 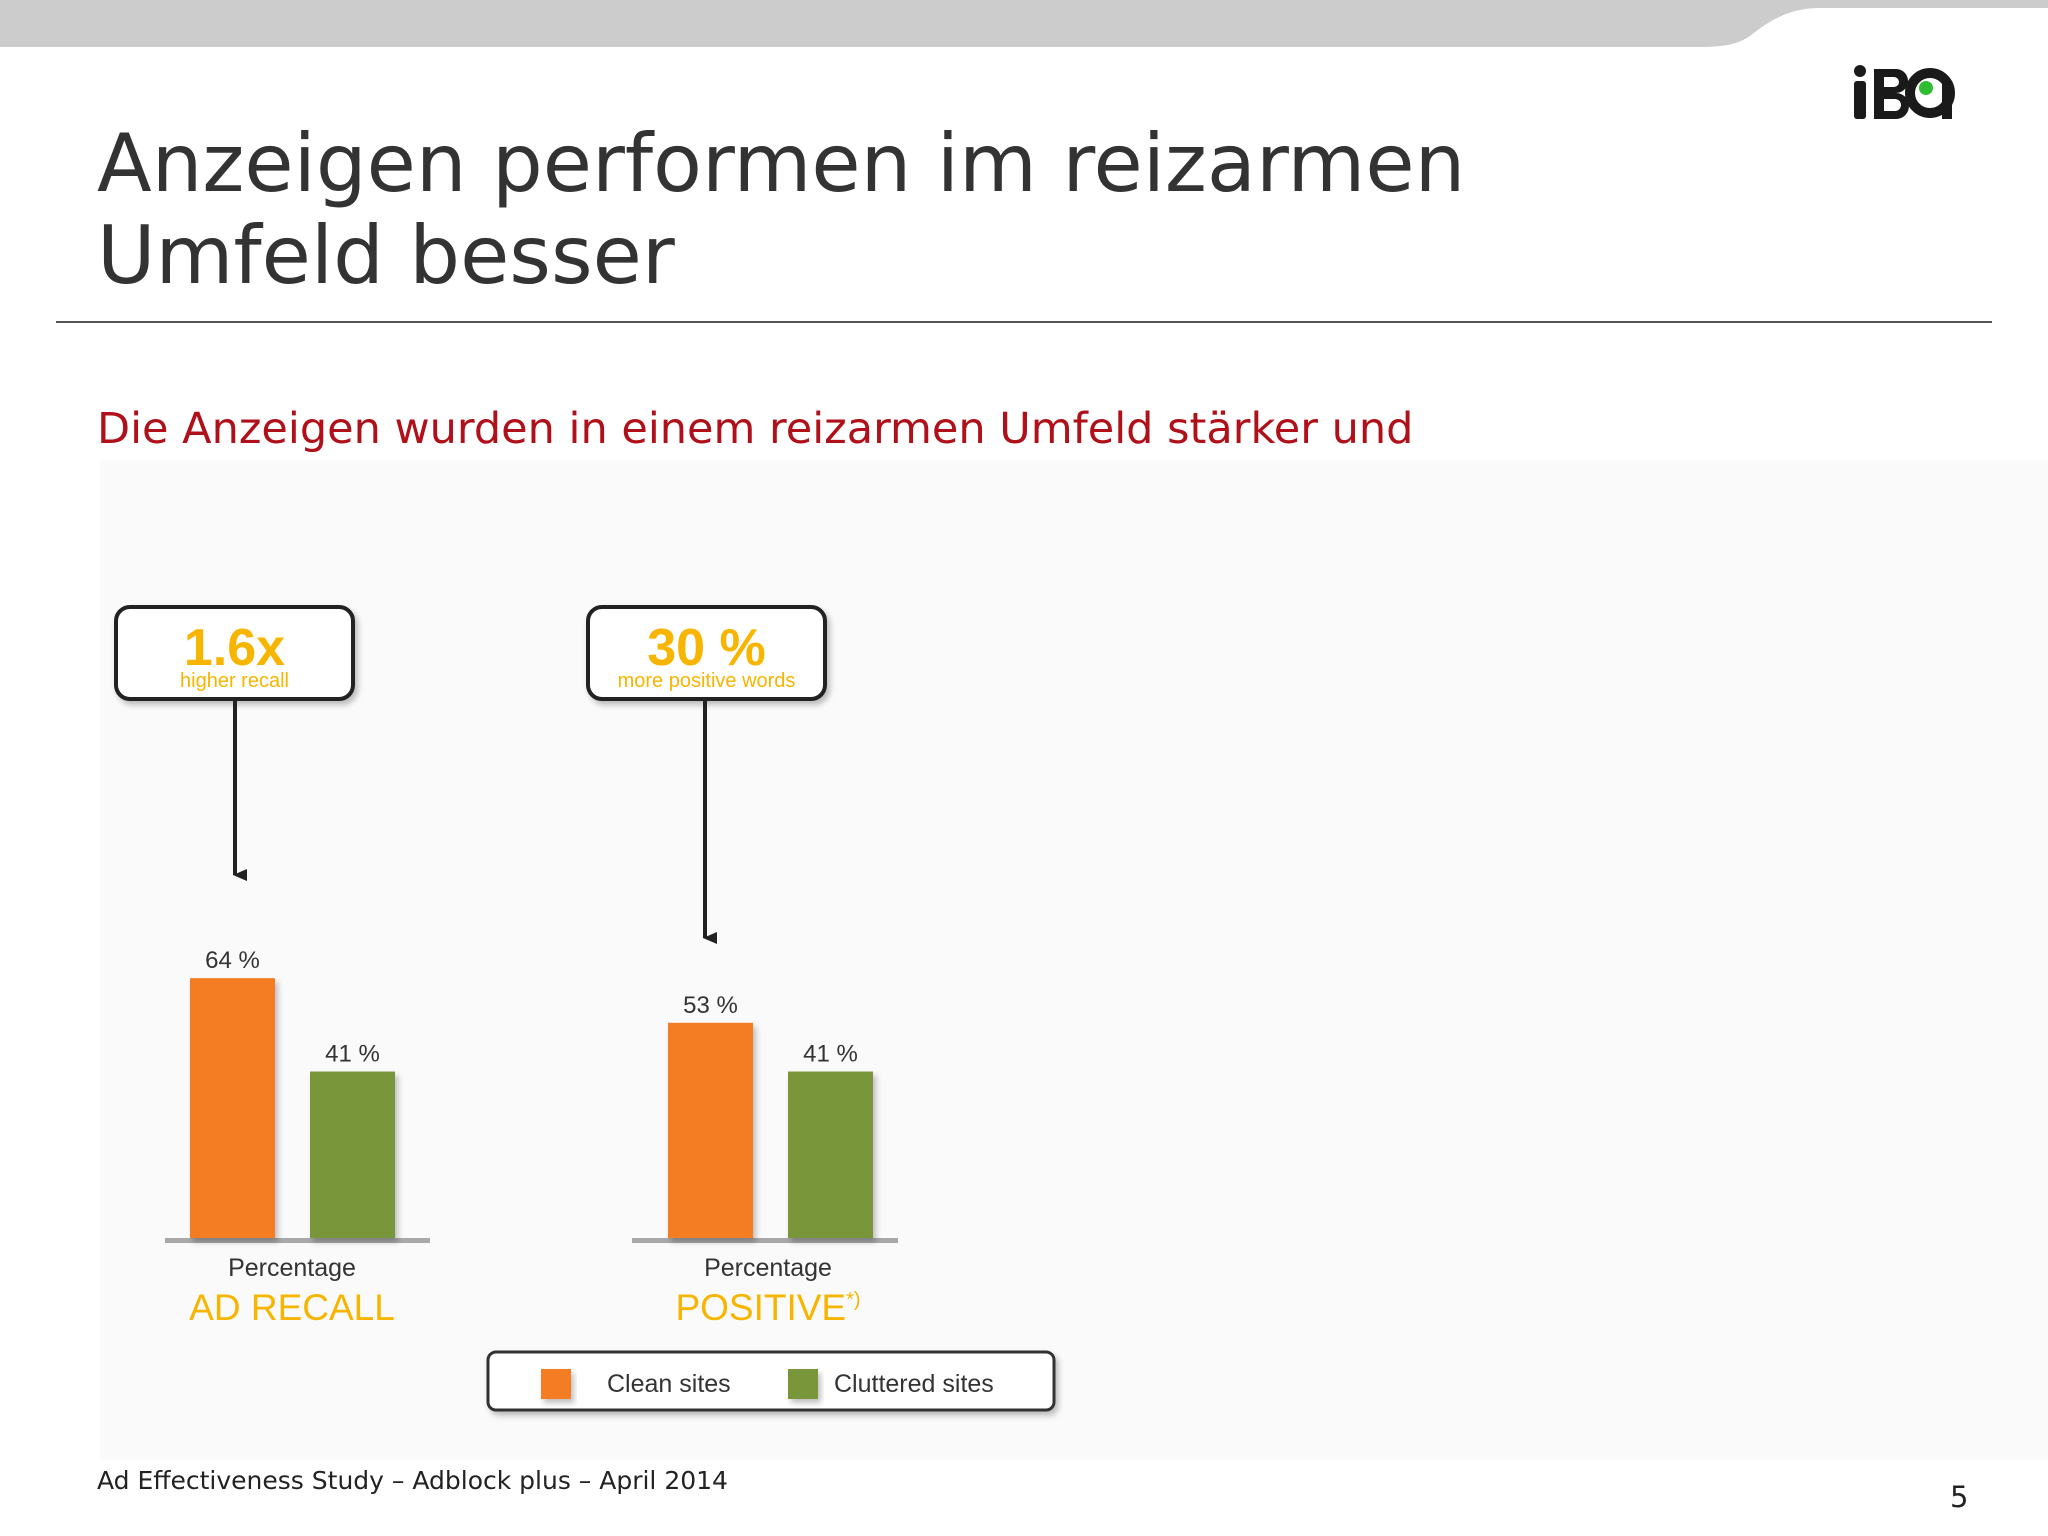 What do you see at coordinates (234, 648) in the screenshot?
I see `callout-value: 1.6x` at bounding box center [234, 648].